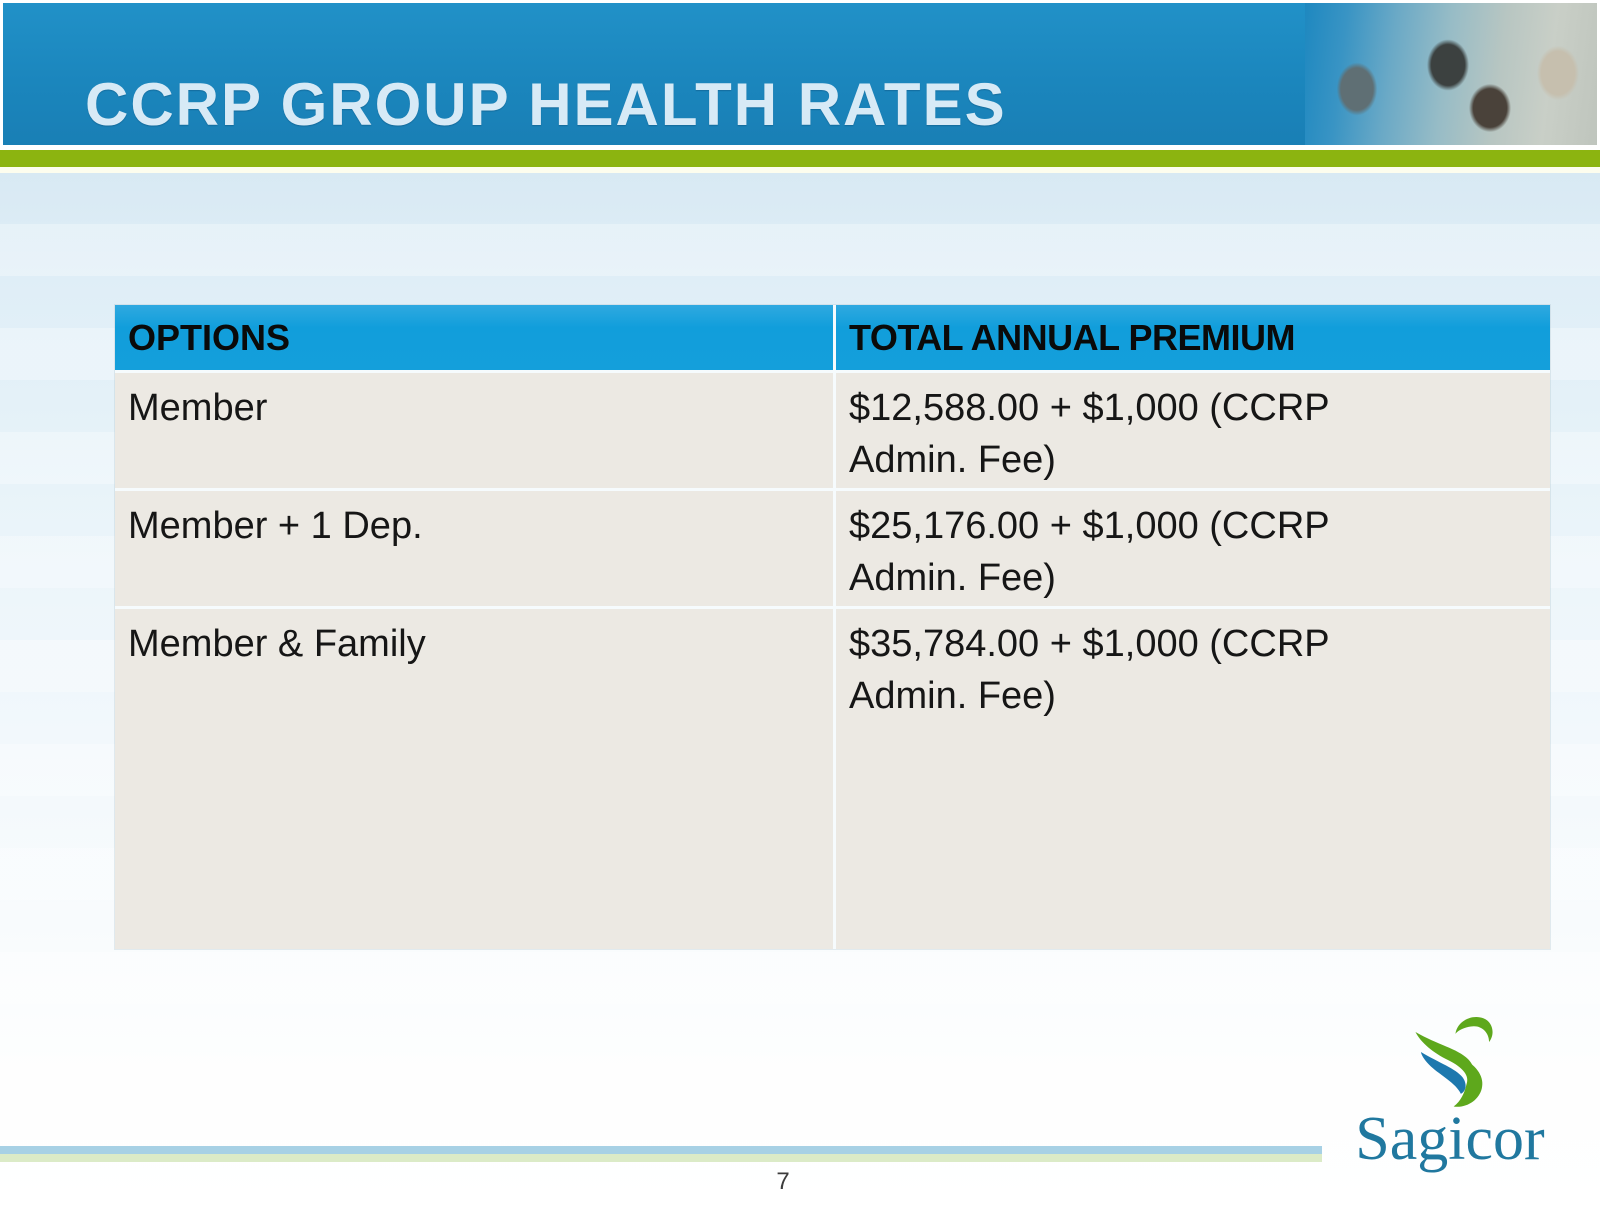  I want to click on premium-cell: $25,176.00 + $1,000 (CCRP Admin. Fee), so click(1193, 548).